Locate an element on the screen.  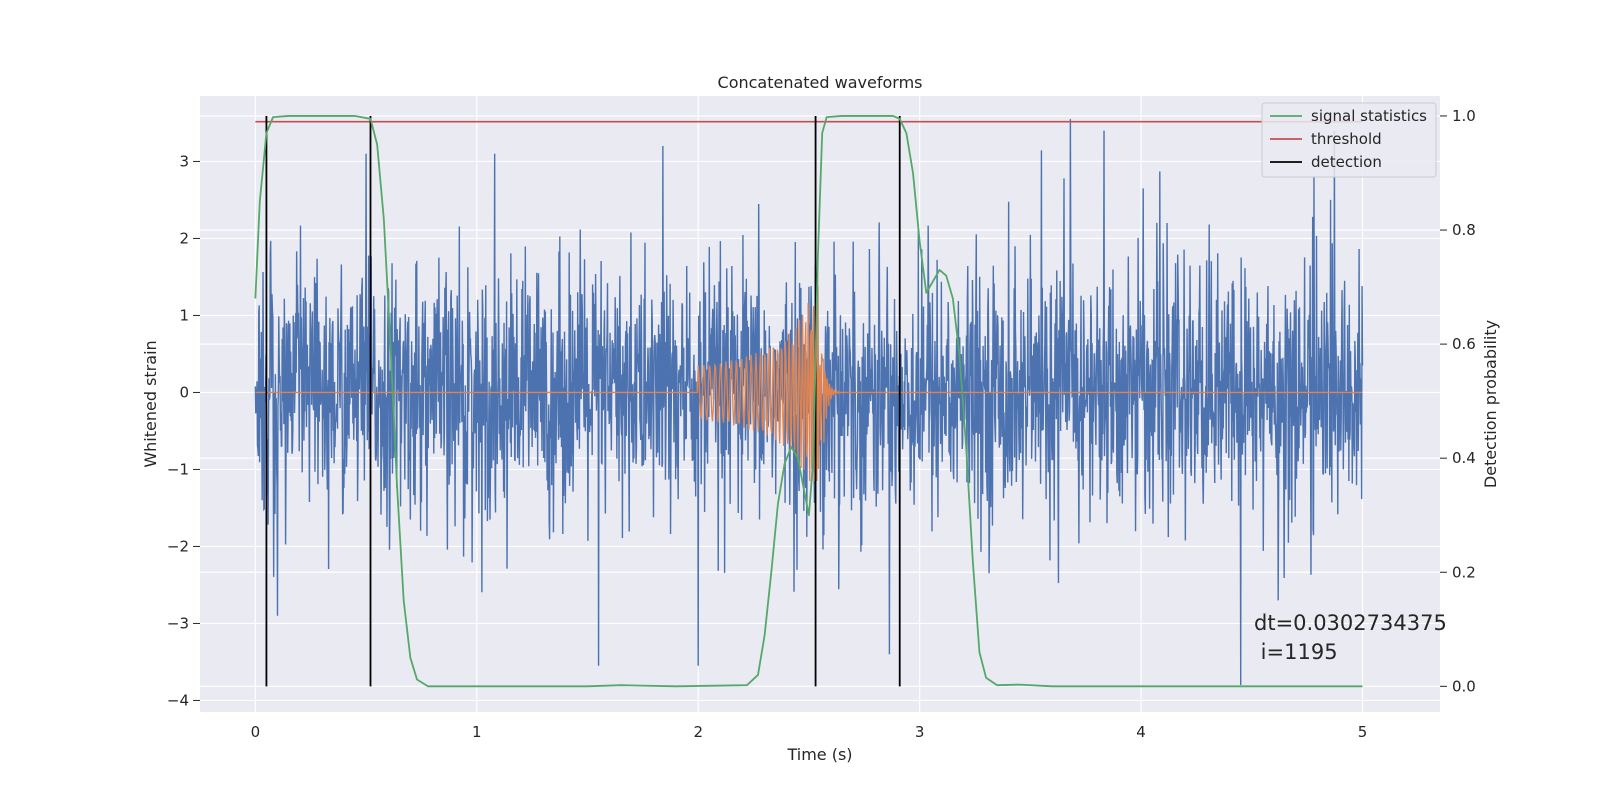
y2-axis-title: Detection probability is located at coordinates (1490, 404).